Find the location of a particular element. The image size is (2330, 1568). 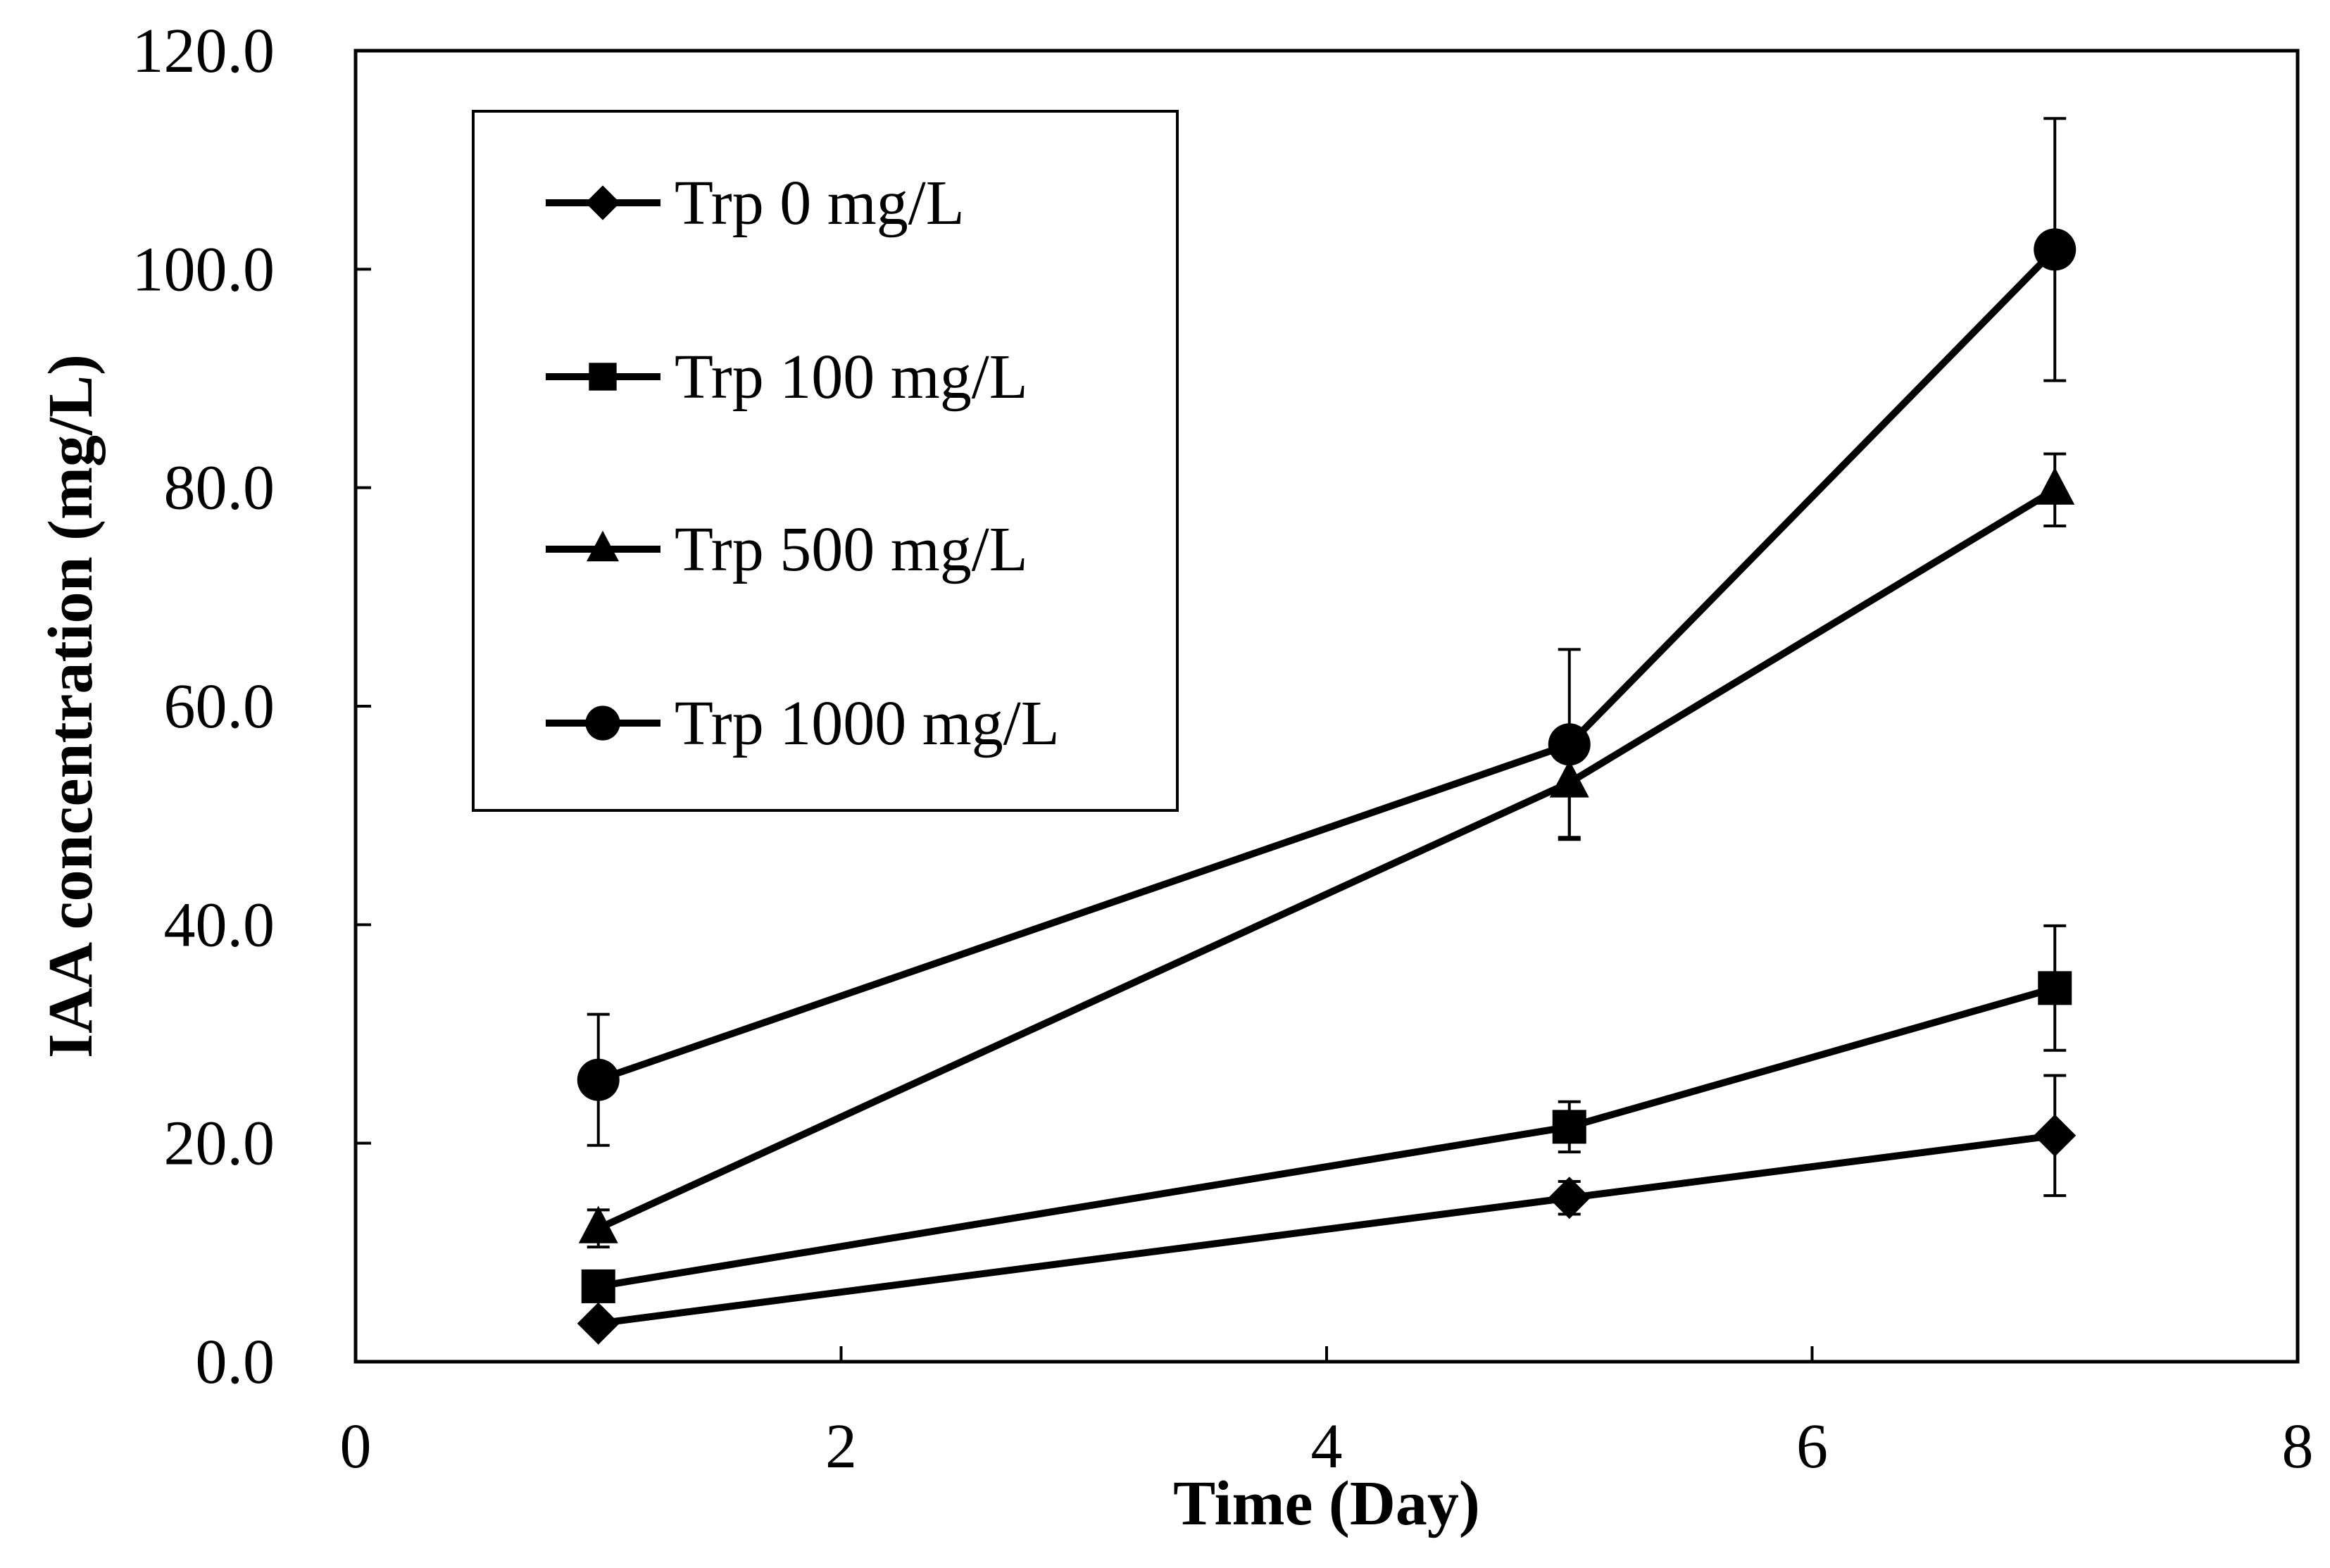

legend-label: Trp 1000 mg/L is located at coordinates (867, 723).